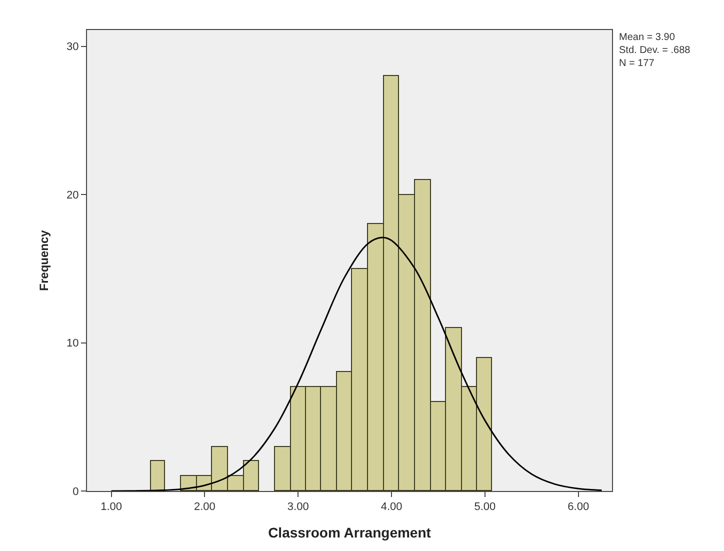  Describe the element at coordinates (72, 47) in the screenshot. I see `y-tick-label: 30` at that location.